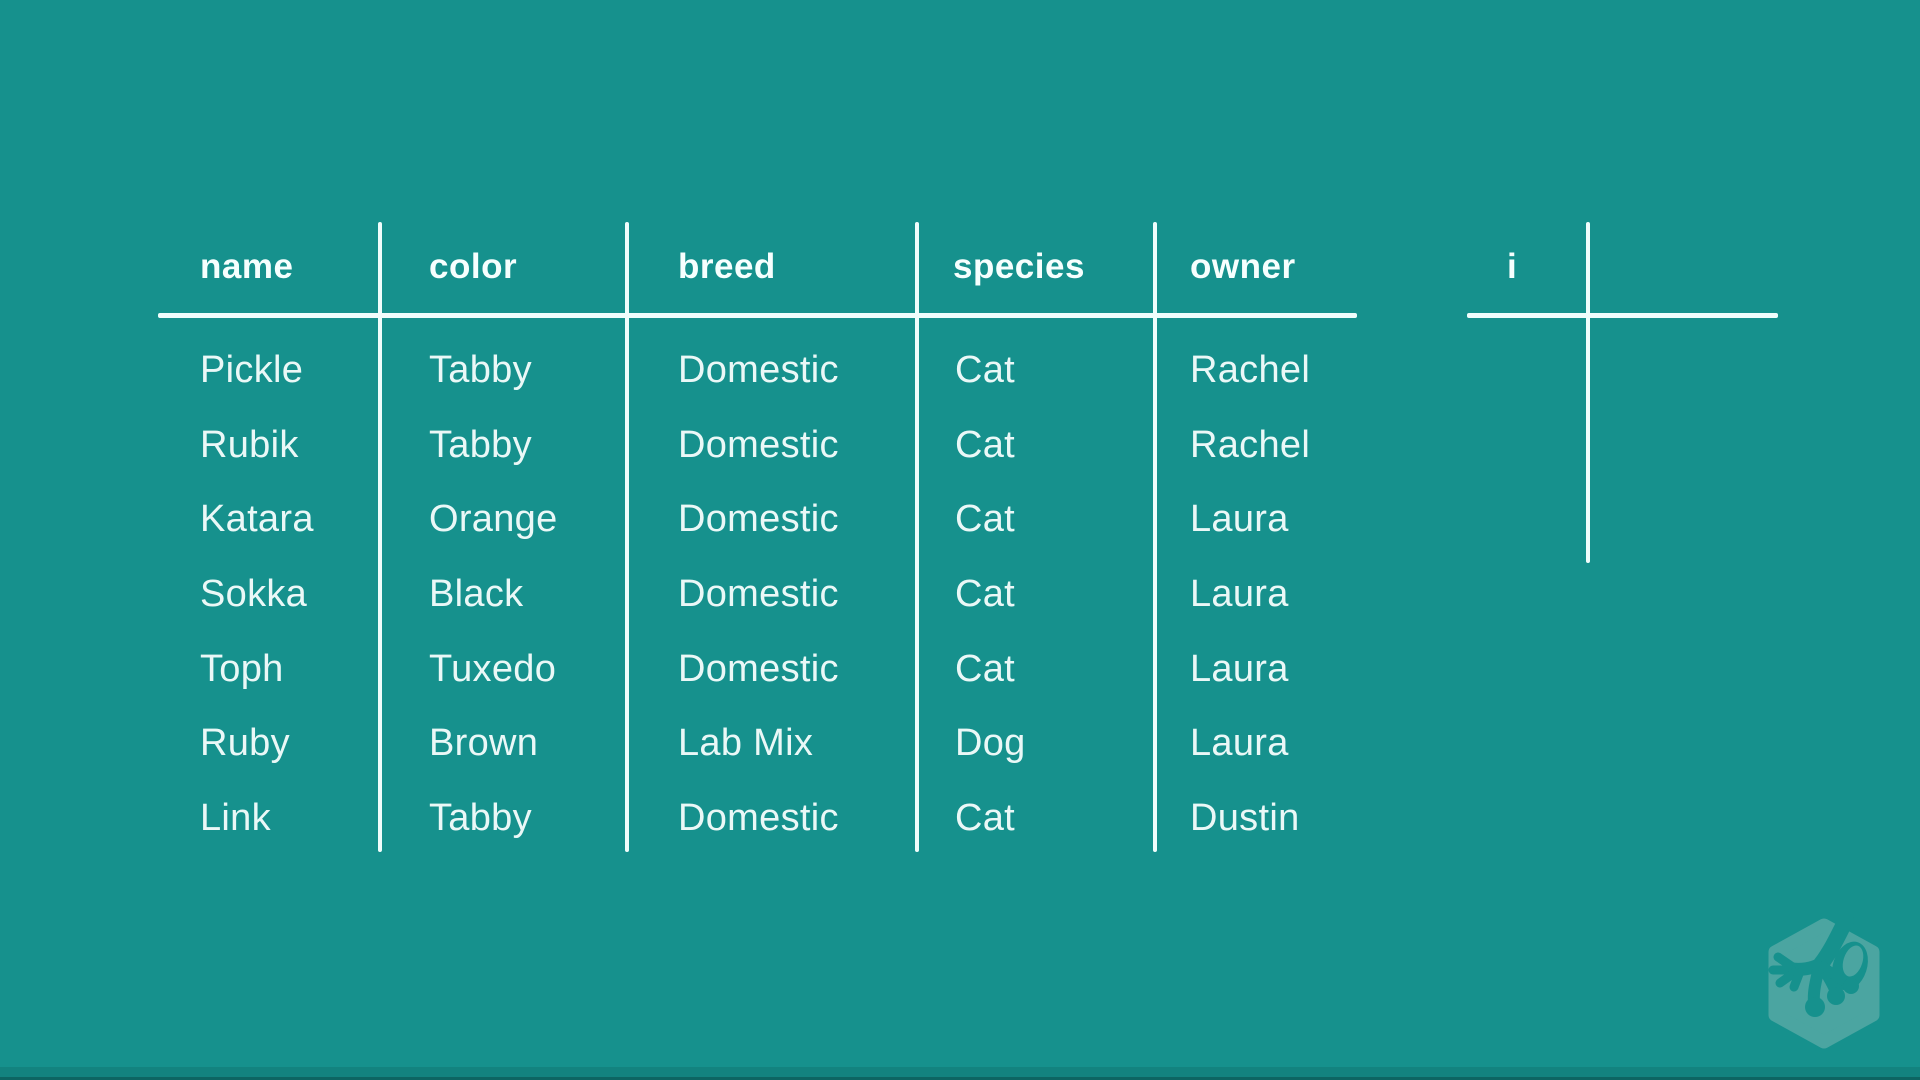 This screenshot has height=1080, width=1920. What do you see at coordinates (1622, 315) in the screenshot?
I see `index-table-header-underline` at bounding box center [1622, 315].